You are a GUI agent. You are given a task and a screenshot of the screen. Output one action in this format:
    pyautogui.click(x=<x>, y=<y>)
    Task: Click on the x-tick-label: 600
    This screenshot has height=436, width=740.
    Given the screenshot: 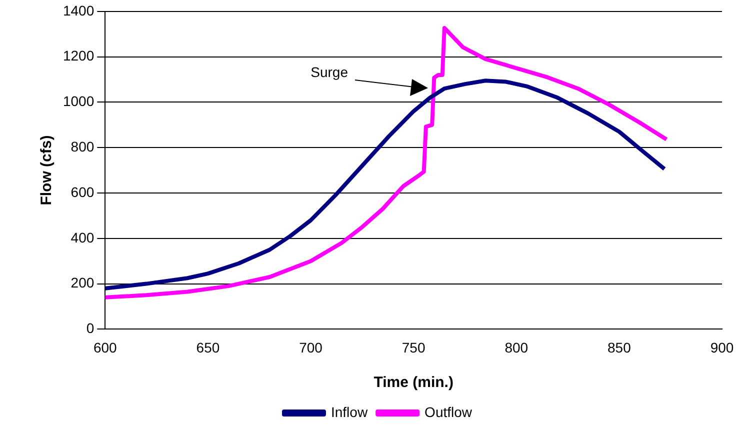 What is the action you would take?
    pyautogui.click(x=105, y=347)
    